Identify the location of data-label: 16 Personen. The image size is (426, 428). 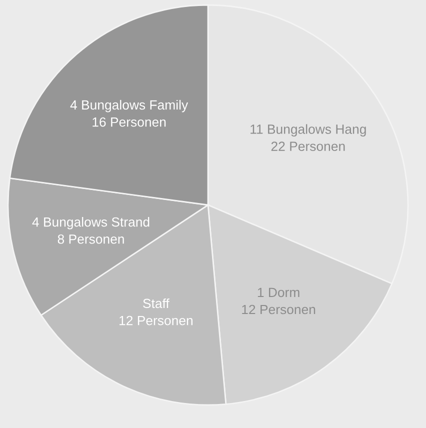
(129, 122).